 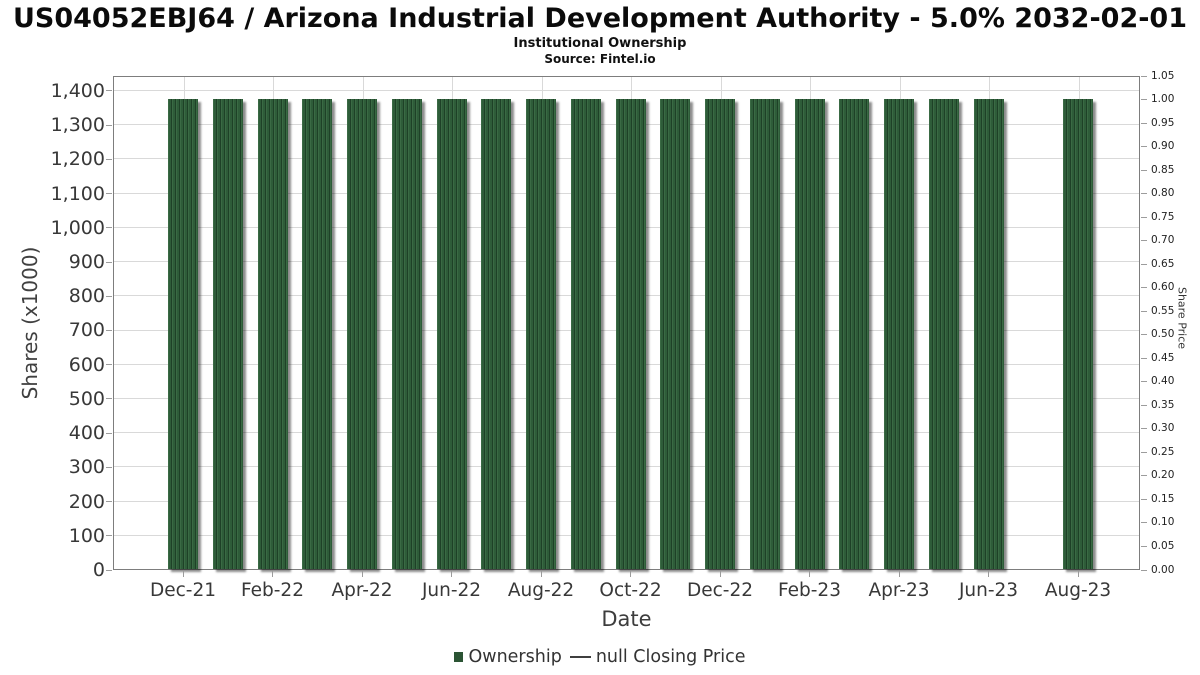 I want to click on y-tick-label-left: 500, so click(x=86, y=398).